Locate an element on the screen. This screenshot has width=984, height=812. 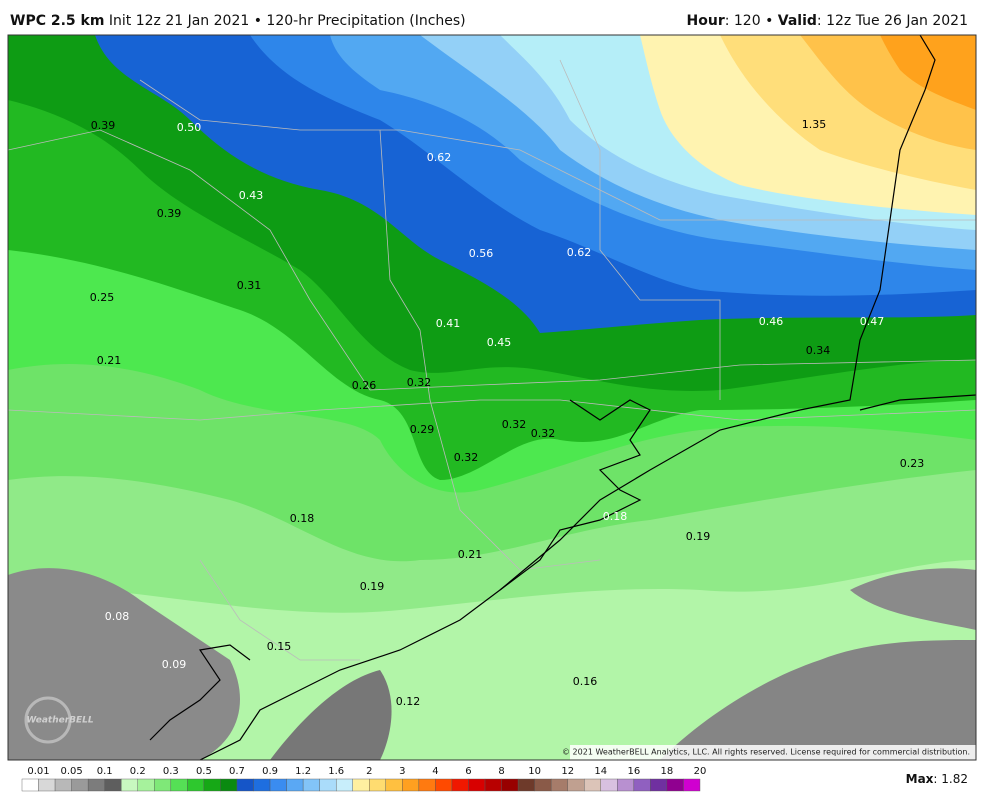
value-label: 0.56 is located at coordinates (481, 253).